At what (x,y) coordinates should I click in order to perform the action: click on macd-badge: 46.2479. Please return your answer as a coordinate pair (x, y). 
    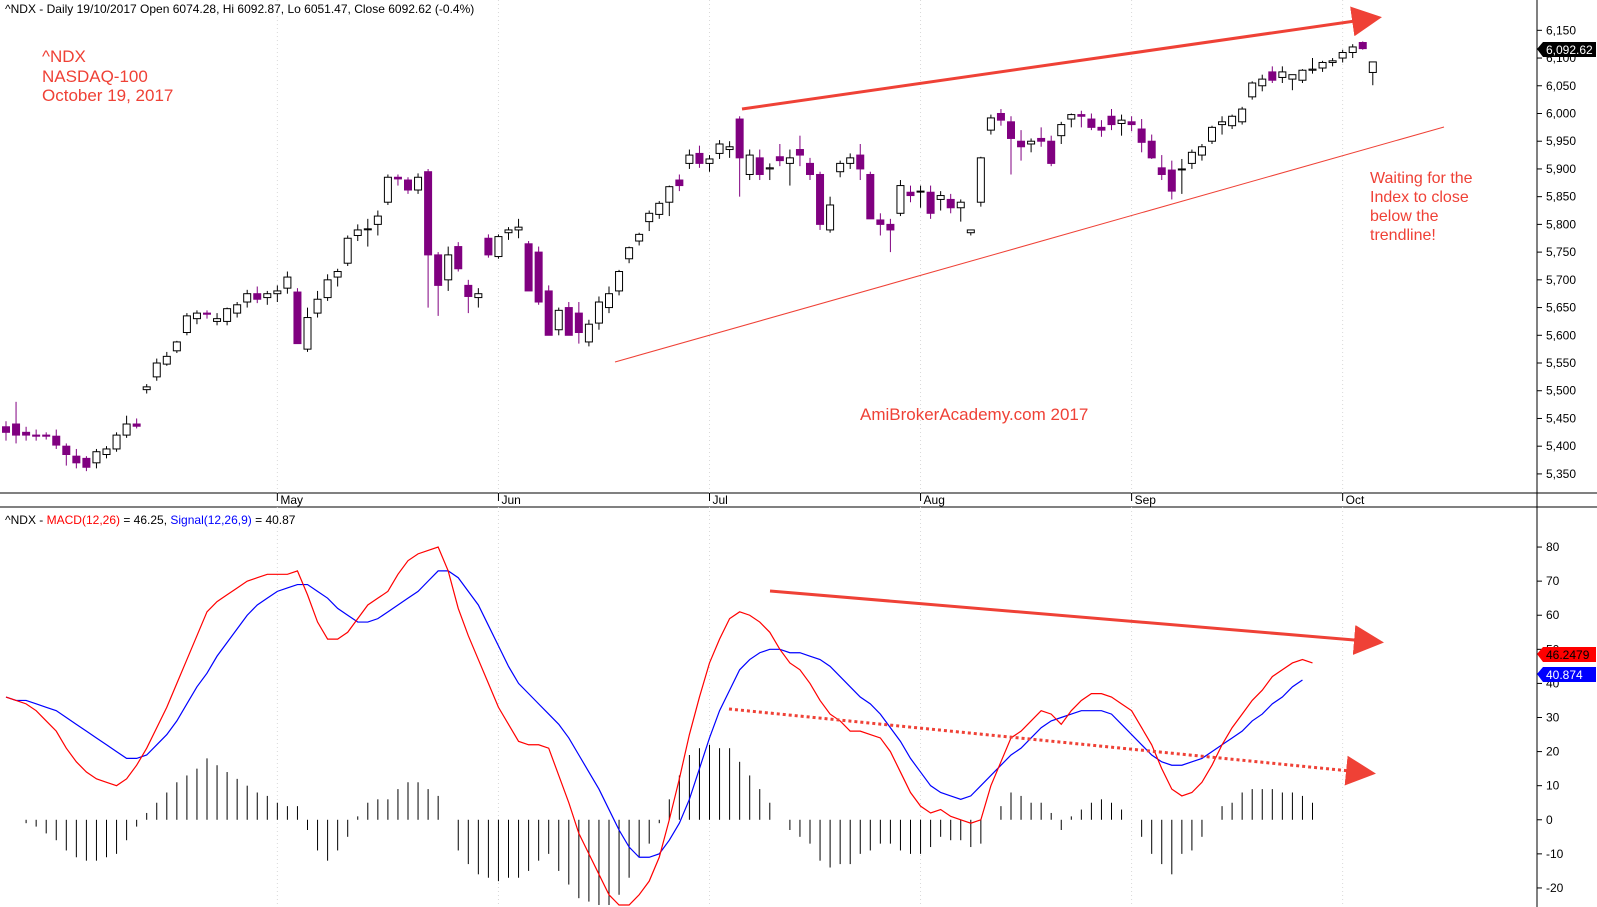
    Looking at the image, I should click on (1566, 654).